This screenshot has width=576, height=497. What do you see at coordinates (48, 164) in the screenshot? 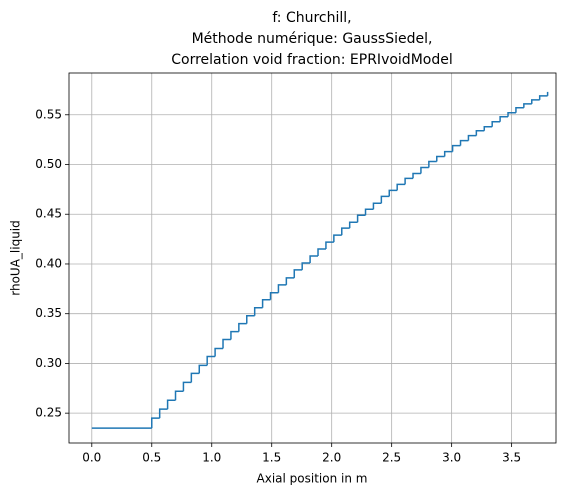
I see `y-tick-label: 0.50` at bounding box center [48, 164].